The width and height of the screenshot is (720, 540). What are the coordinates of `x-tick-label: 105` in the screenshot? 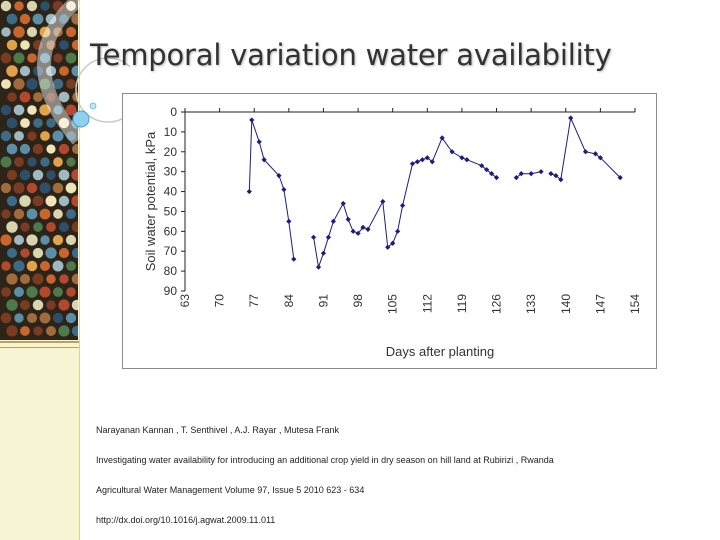 It's located at (393, 304).